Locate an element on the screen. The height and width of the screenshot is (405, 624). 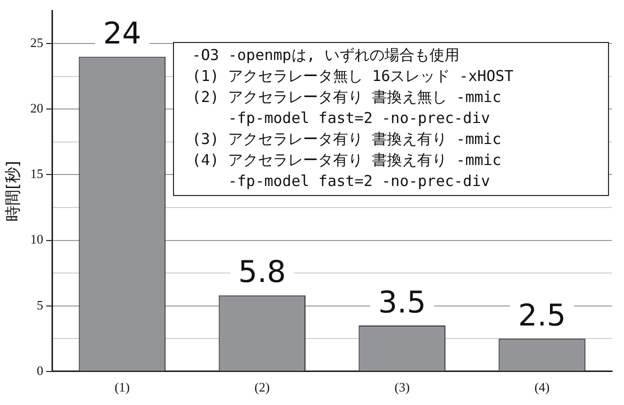
annotation: (2) アクセラレータ有り 書換え無し -mmic is located at coordinates (347, 97).